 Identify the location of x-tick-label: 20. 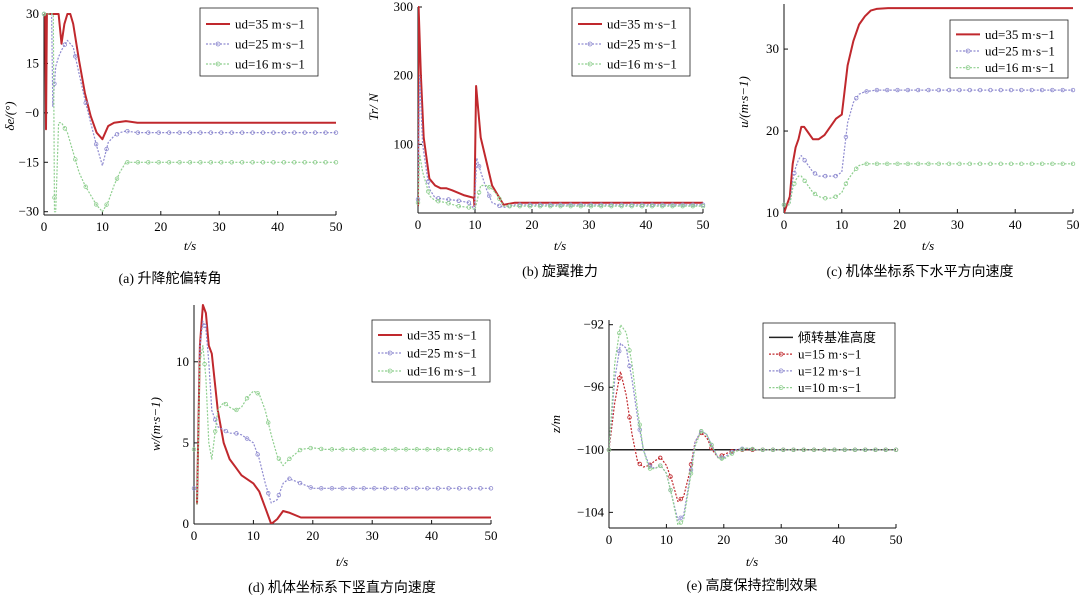
(899, 224).